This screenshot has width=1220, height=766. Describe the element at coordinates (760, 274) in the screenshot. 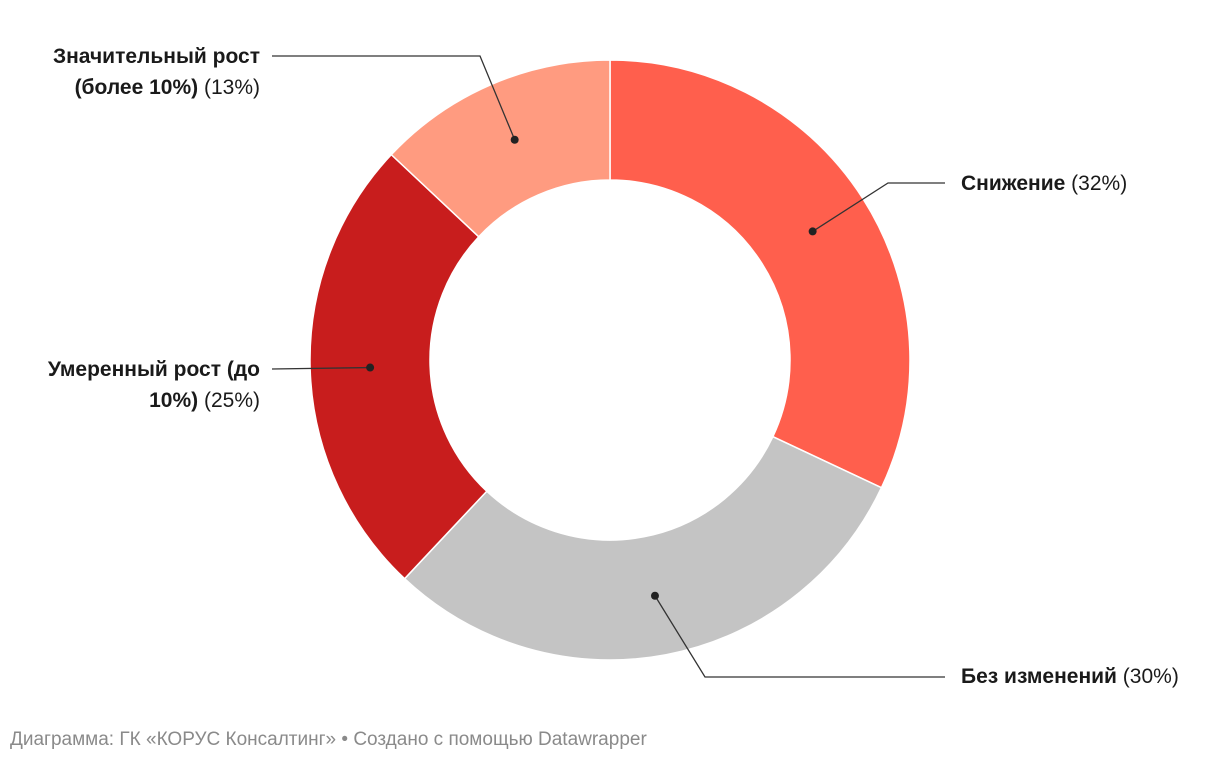

I see `slice-decline` at that location.